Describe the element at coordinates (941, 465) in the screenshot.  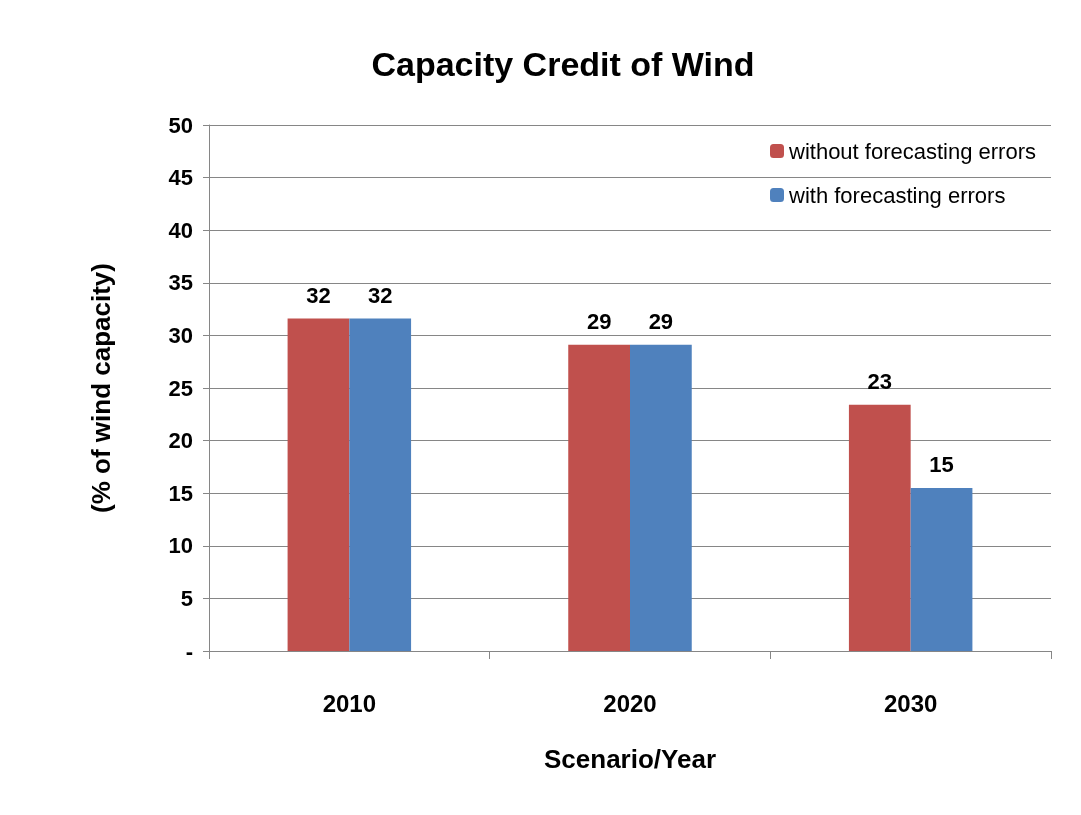
I see `data-label: 15` at that location.